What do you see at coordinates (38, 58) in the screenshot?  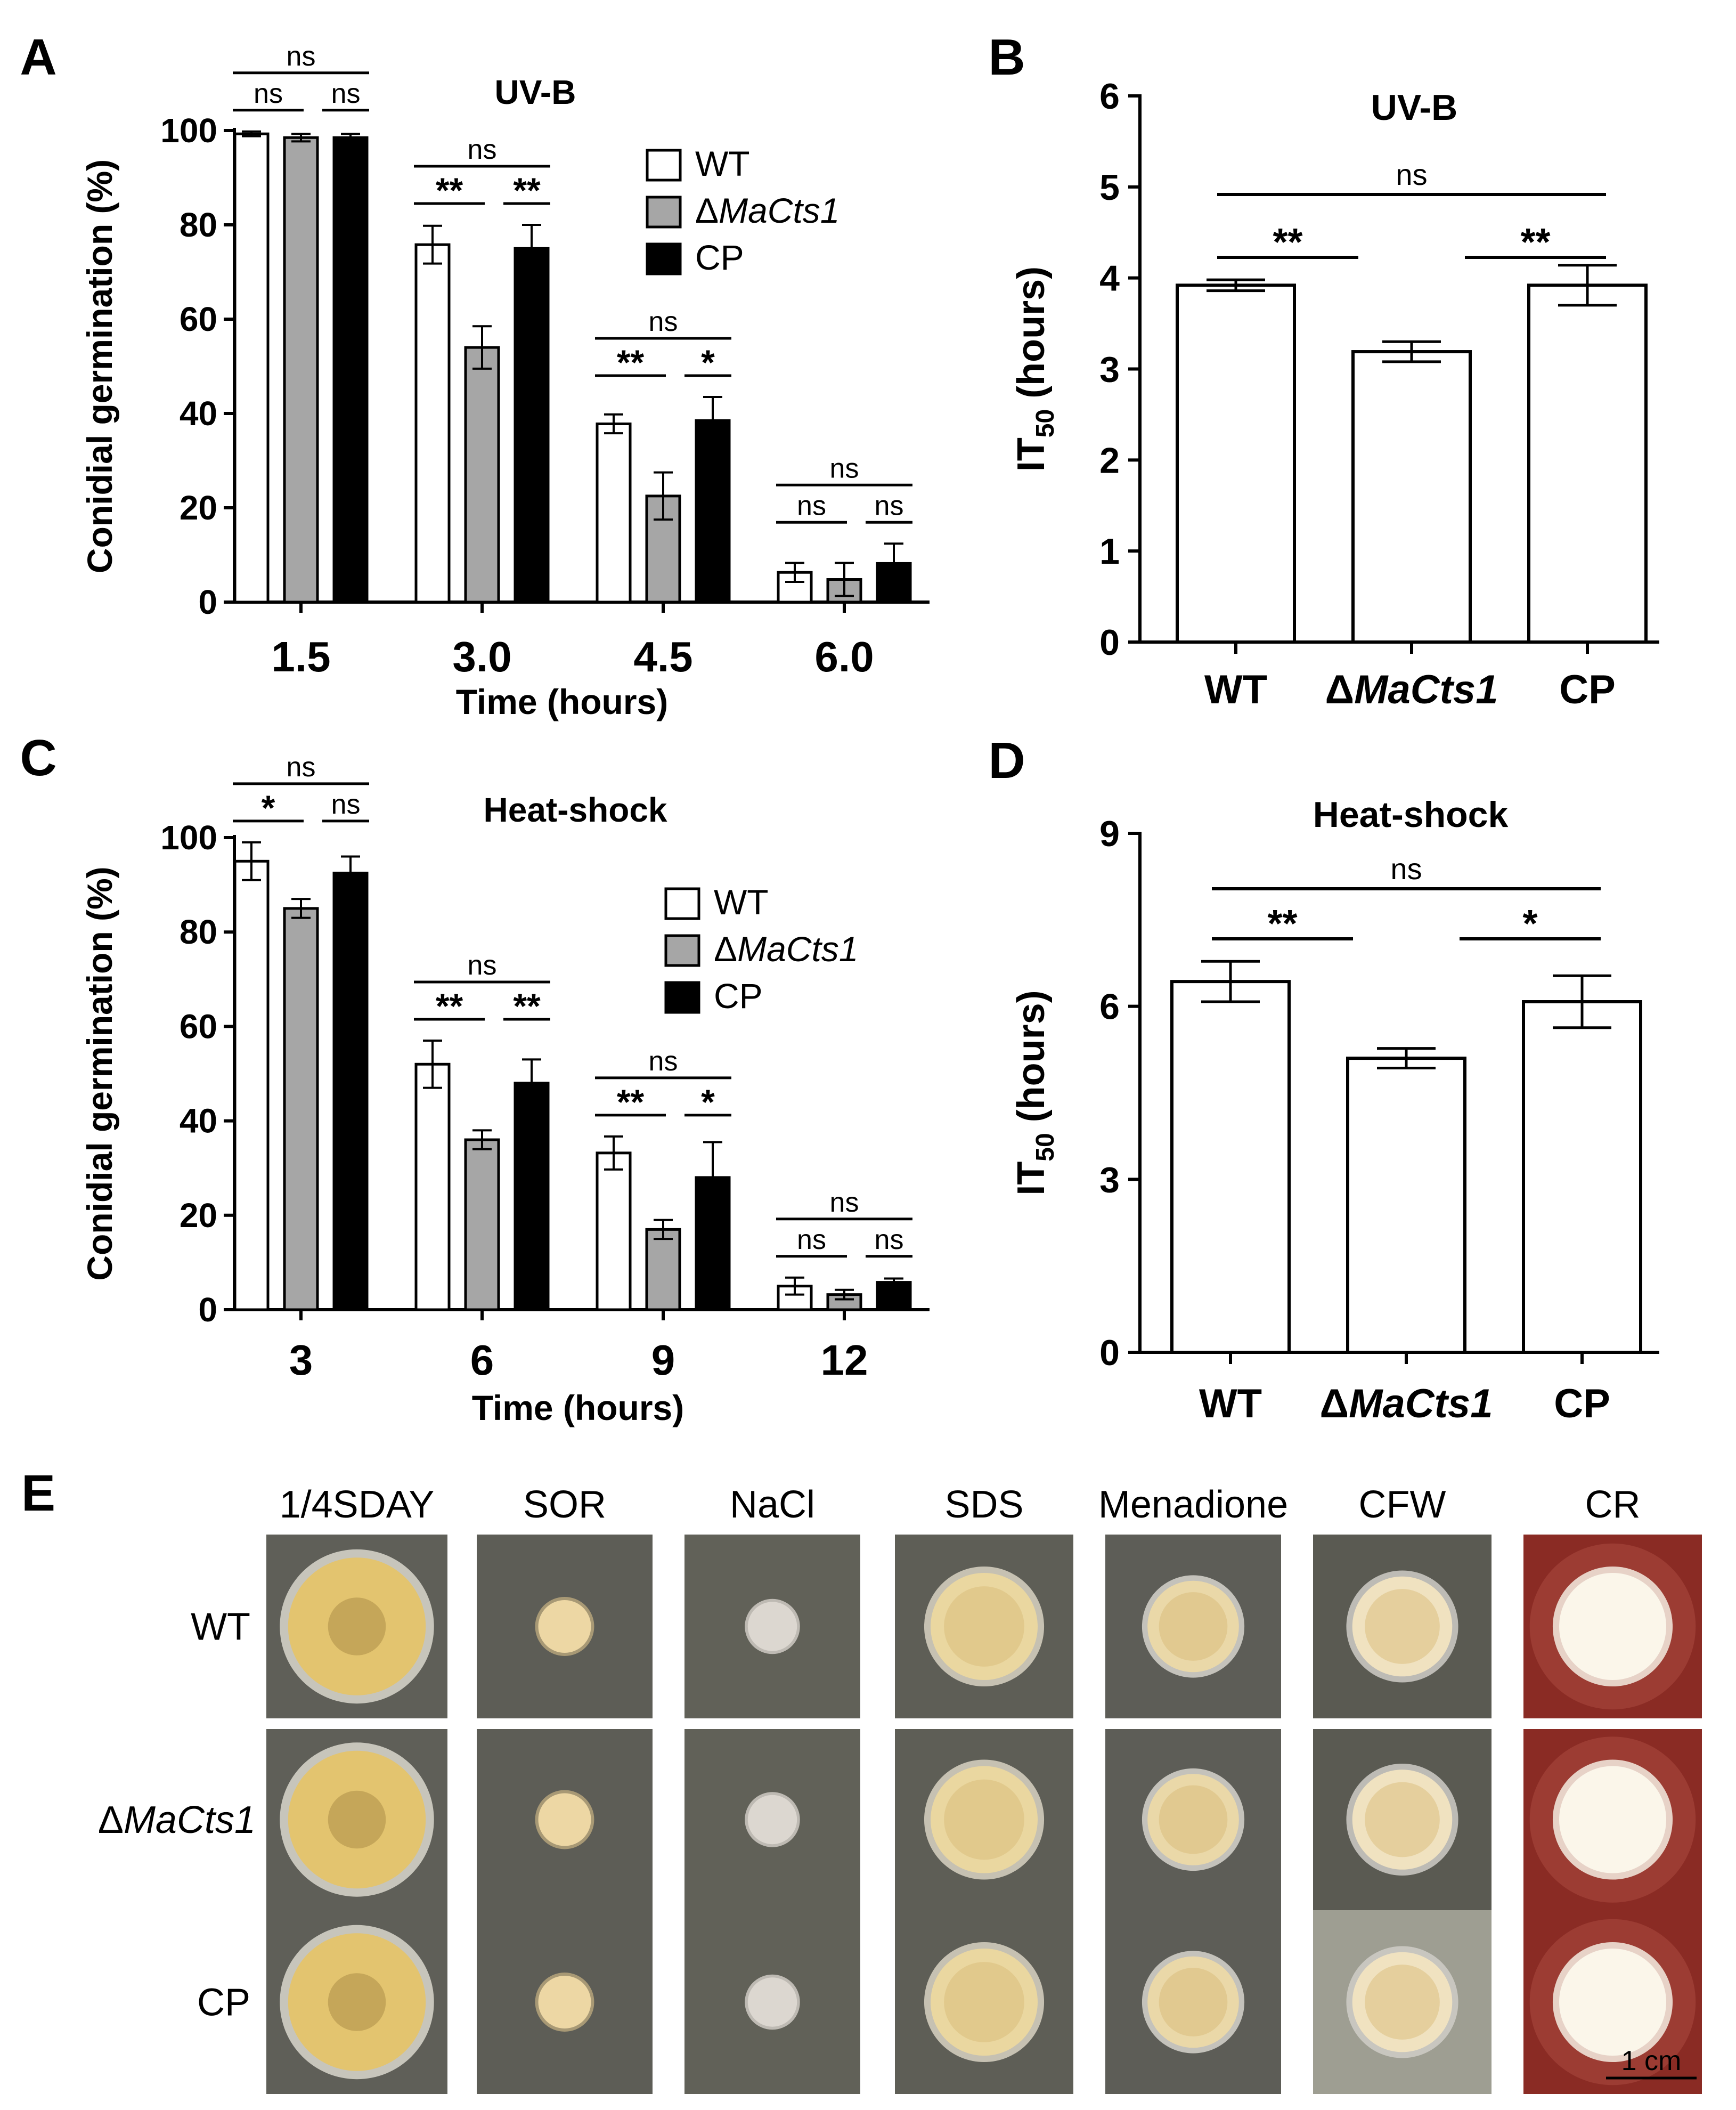 I see `panel-label: A` at bounding box center [38, 58].